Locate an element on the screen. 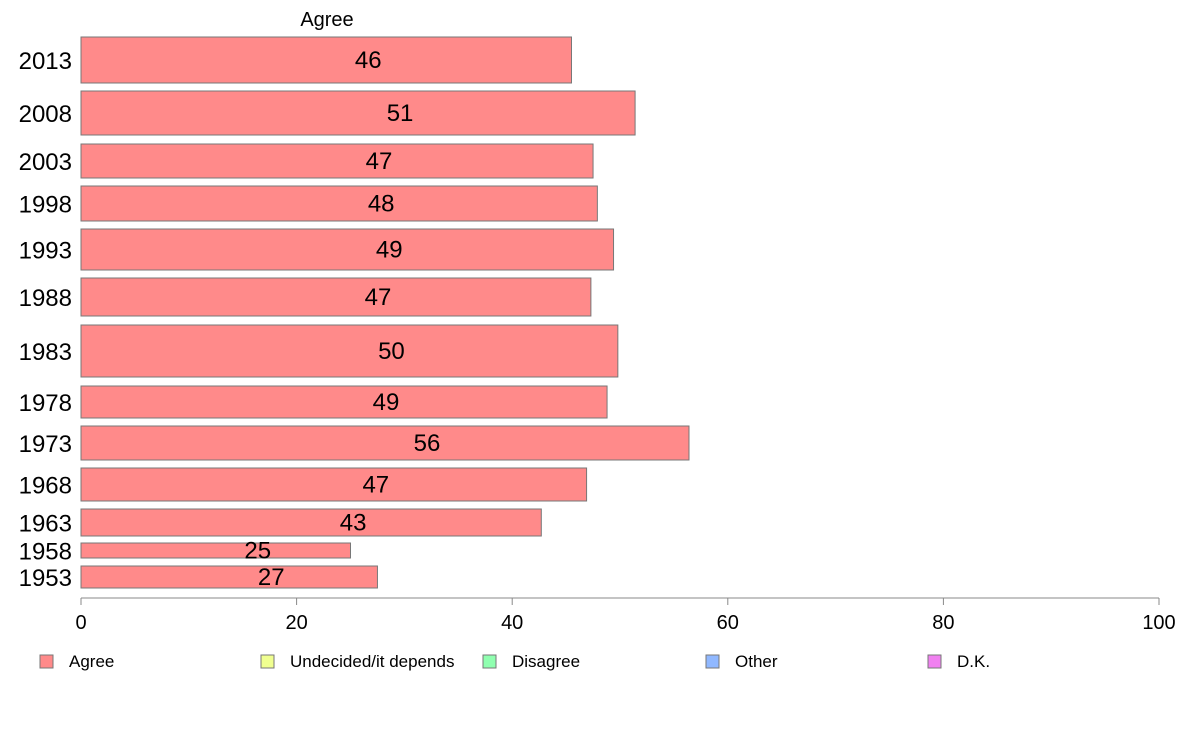 The width and height of the screenshot is (1188, 736). legend-label-0: Agree is located at coordinates (91, 661).